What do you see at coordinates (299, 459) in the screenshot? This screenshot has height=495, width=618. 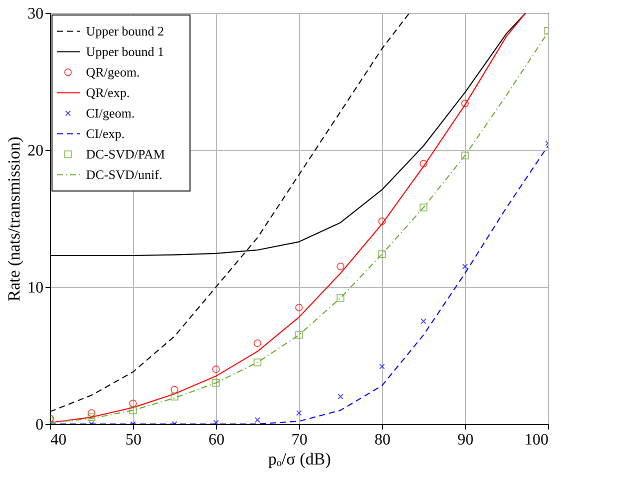 I see `x-axis-title: pₒ/σ (dB)` at bounding box center [299, 459].